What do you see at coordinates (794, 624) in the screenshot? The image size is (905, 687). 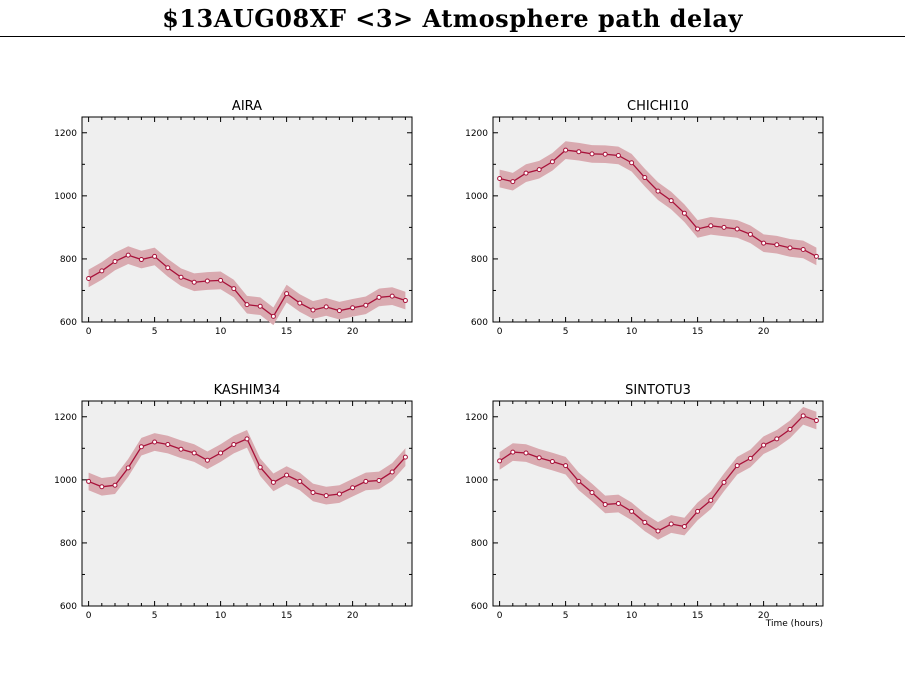 I see `x-axis-label: Time (hours)` at bounding box center [794, 624].